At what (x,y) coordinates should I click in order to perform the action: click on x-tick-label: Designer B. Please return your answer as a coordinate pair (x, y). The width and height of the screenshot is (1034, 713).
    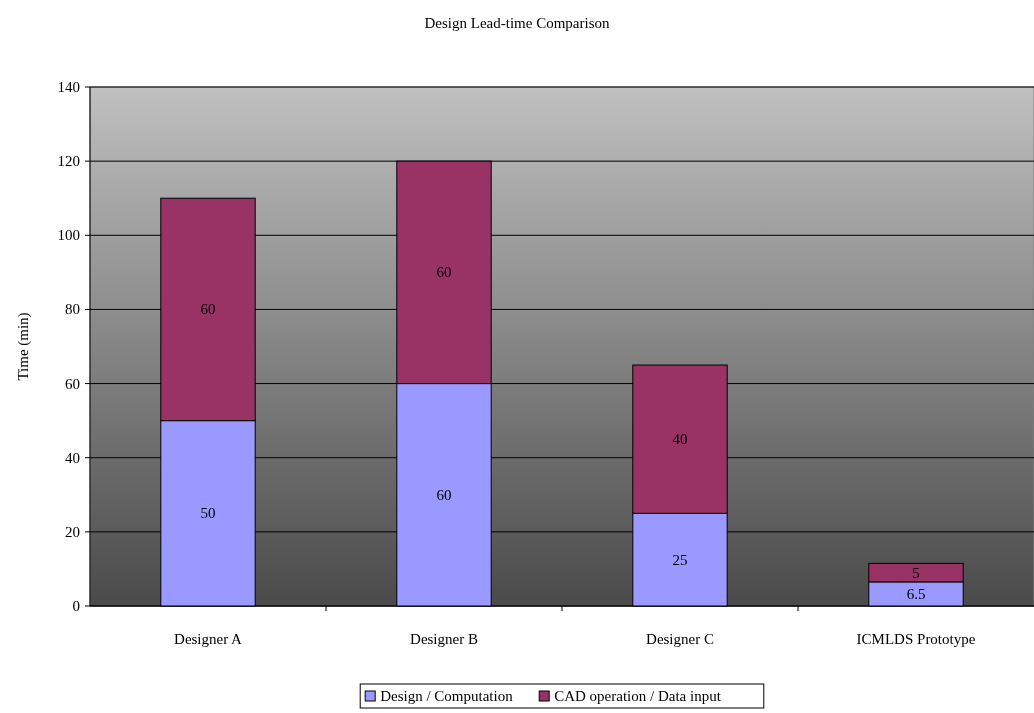
    Looking at the image, I should click on (444, 639).